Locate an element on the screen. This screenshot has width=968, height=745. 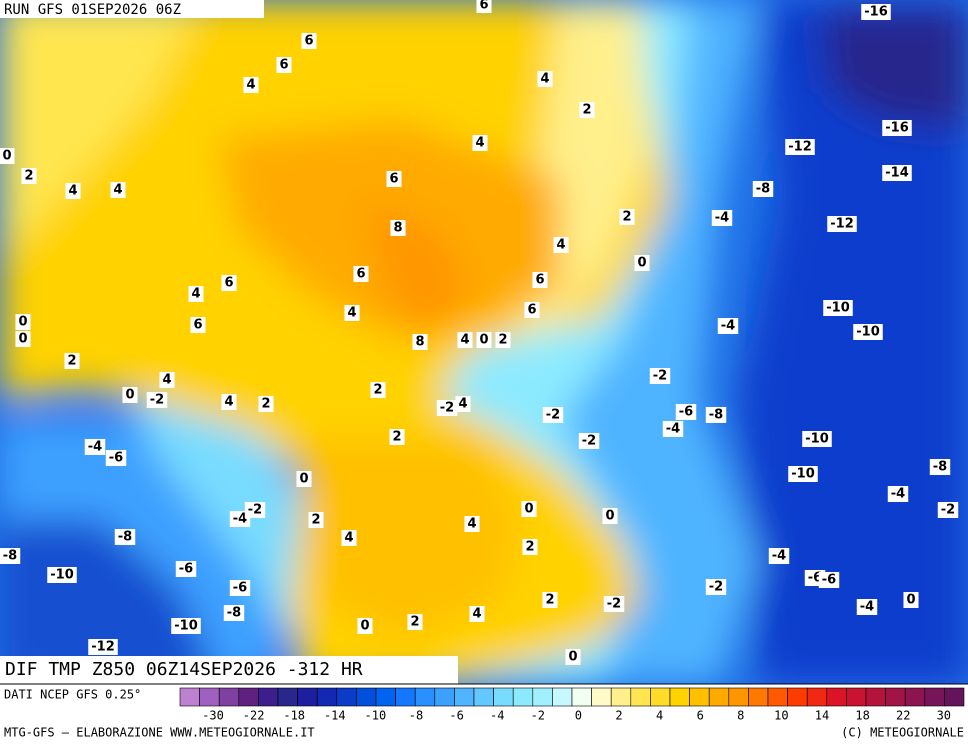
contour-label: 8 is located at coordinates (419, 342).